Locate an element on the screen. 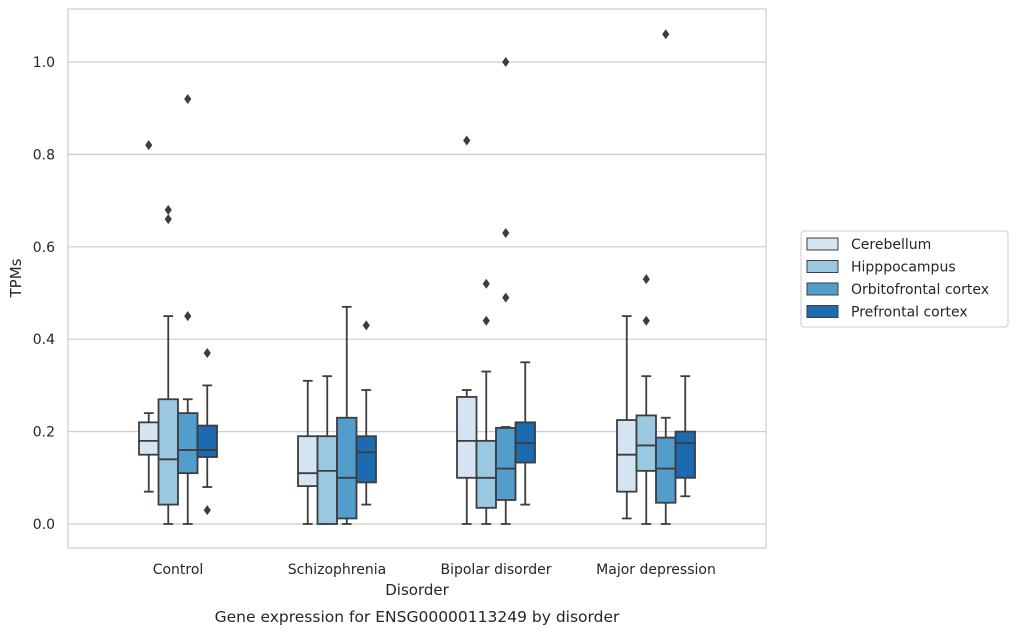  x-tick-label: Bipolar disorder is located at coordinates (495, 570).